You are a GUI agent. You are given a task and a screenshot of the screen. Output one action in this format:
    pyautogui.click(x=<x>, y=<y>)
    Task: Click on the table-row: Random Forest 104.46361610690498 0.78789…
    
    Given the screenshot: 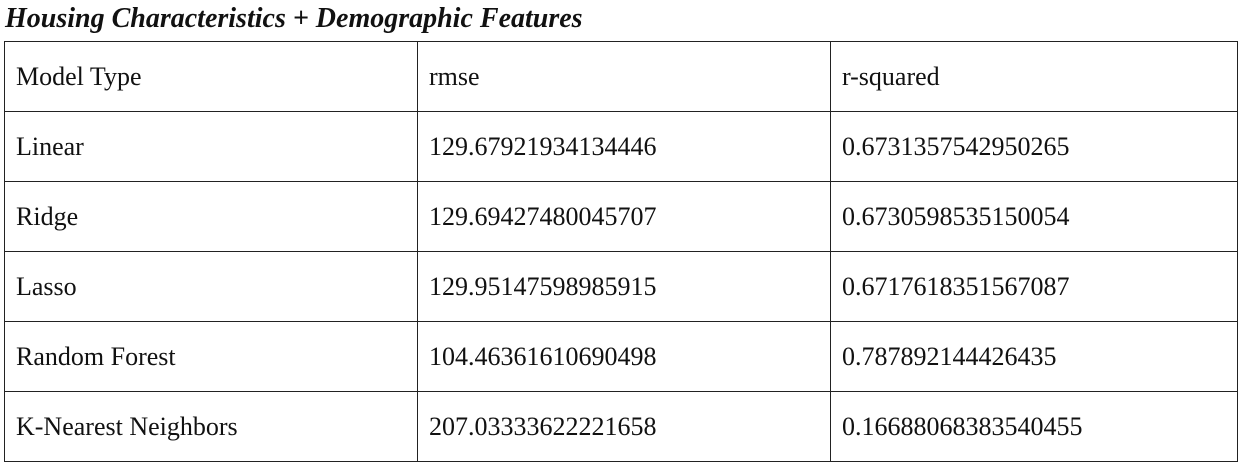 What is the action you would take?
    pyautogui.click(x=621, y=356)
    